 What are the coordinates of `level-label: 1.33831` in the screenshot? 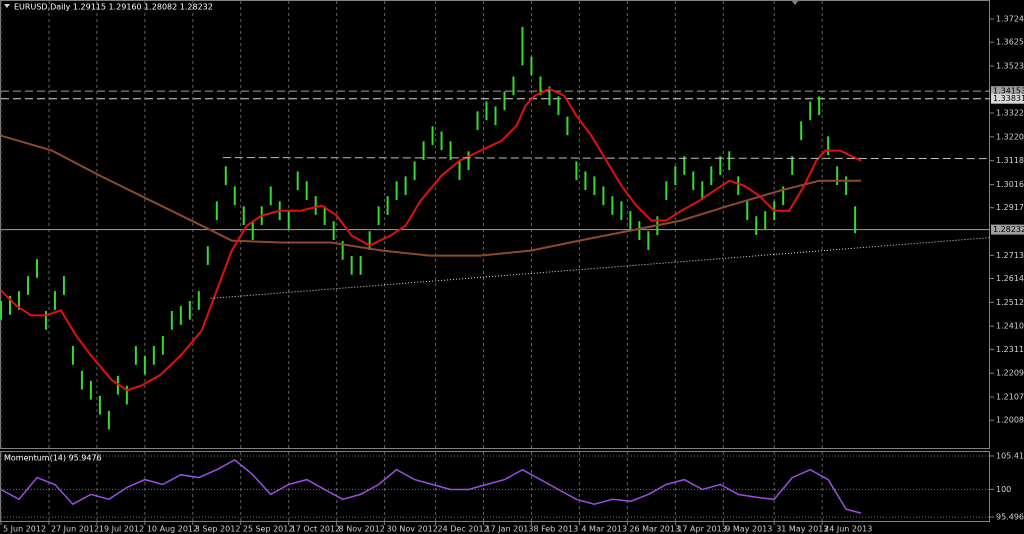 It's located at (1008, 98).